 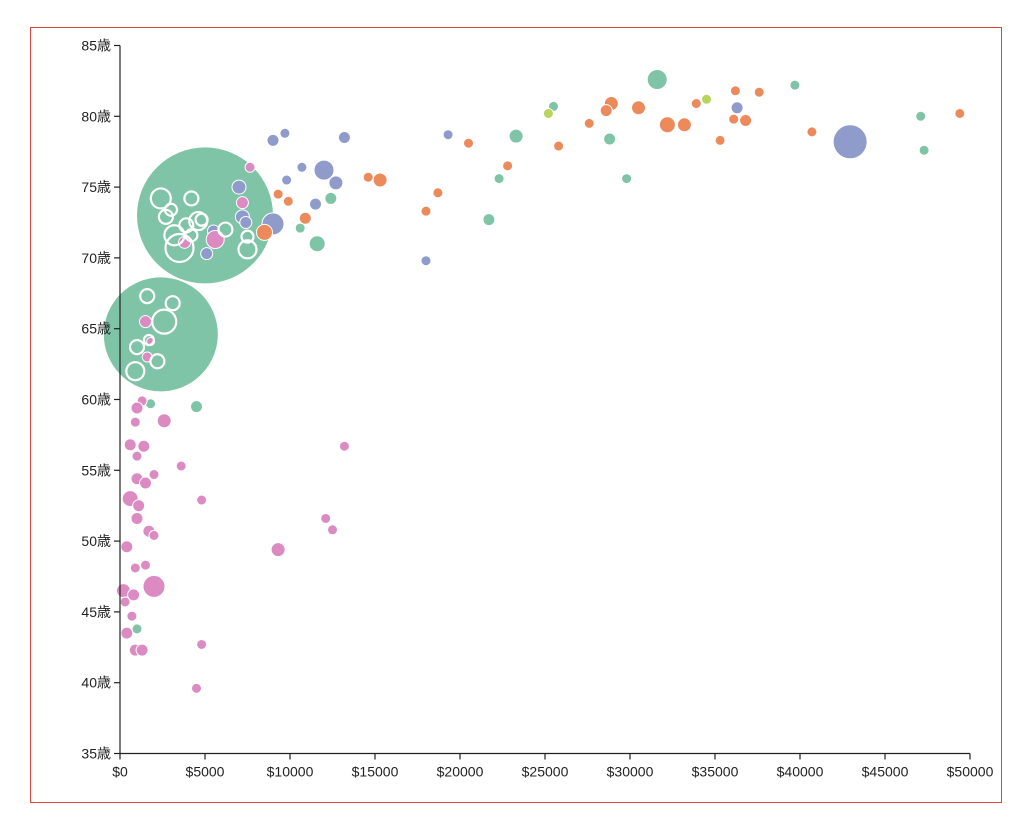 I want to click on x-tick: $0, so click(x=120, y=766).